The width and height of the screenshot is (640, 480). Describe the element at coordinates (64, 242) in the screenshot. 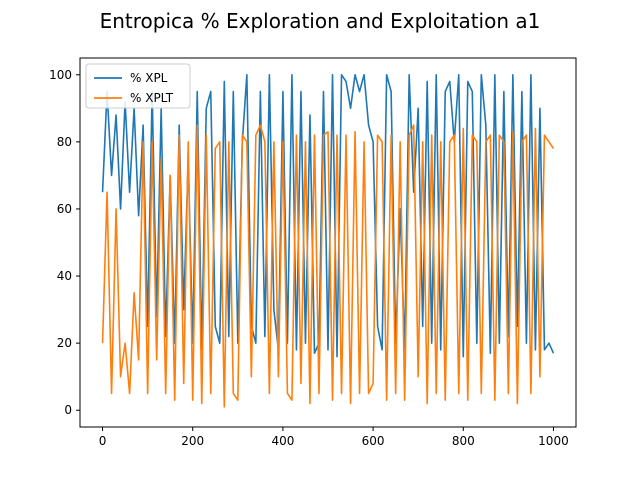

I see `y-axis: 0 20 40 60 80 100` at that location.